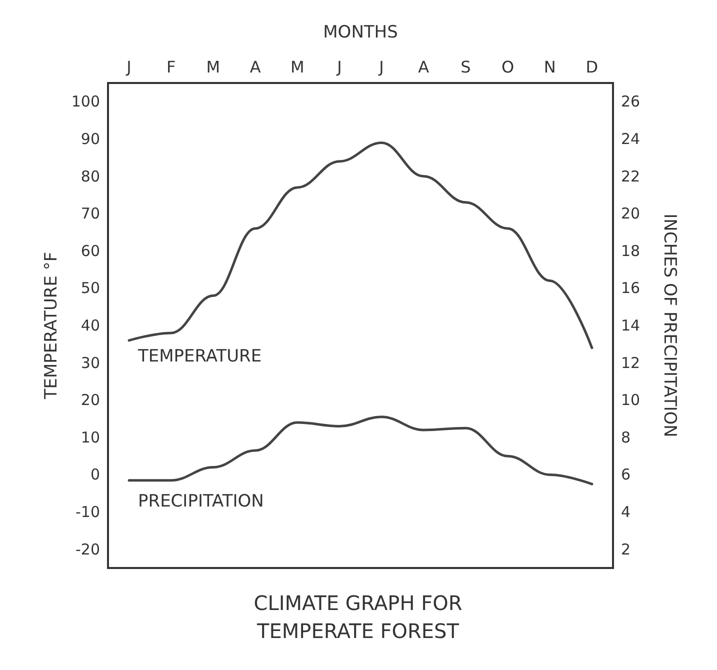  I want to click on series-label: PRECIPITATION, so click(201, 502).